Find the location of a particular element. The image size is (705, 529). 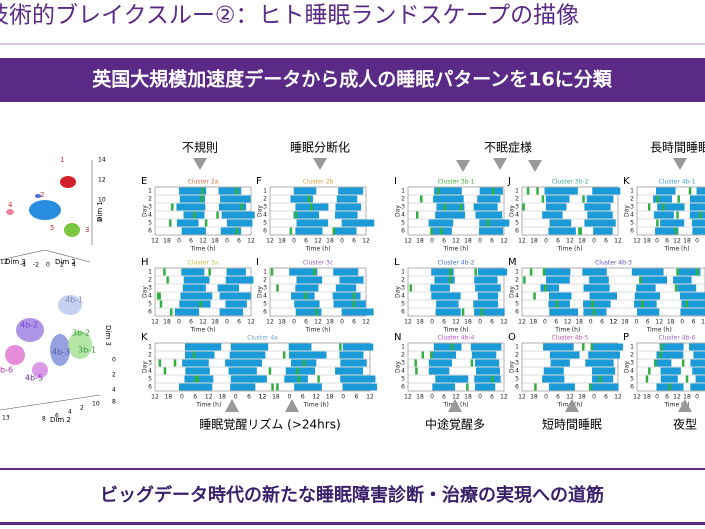

cluster-label: b-6 is located at coordinates (6, 370).